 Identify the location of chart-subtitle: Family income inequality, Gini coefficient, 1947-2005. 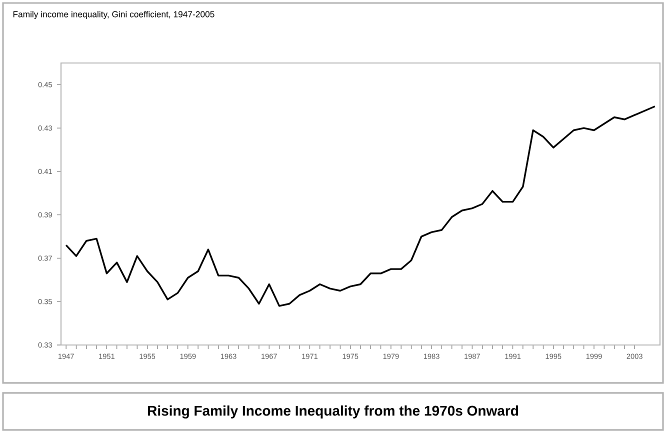
(113, 15).